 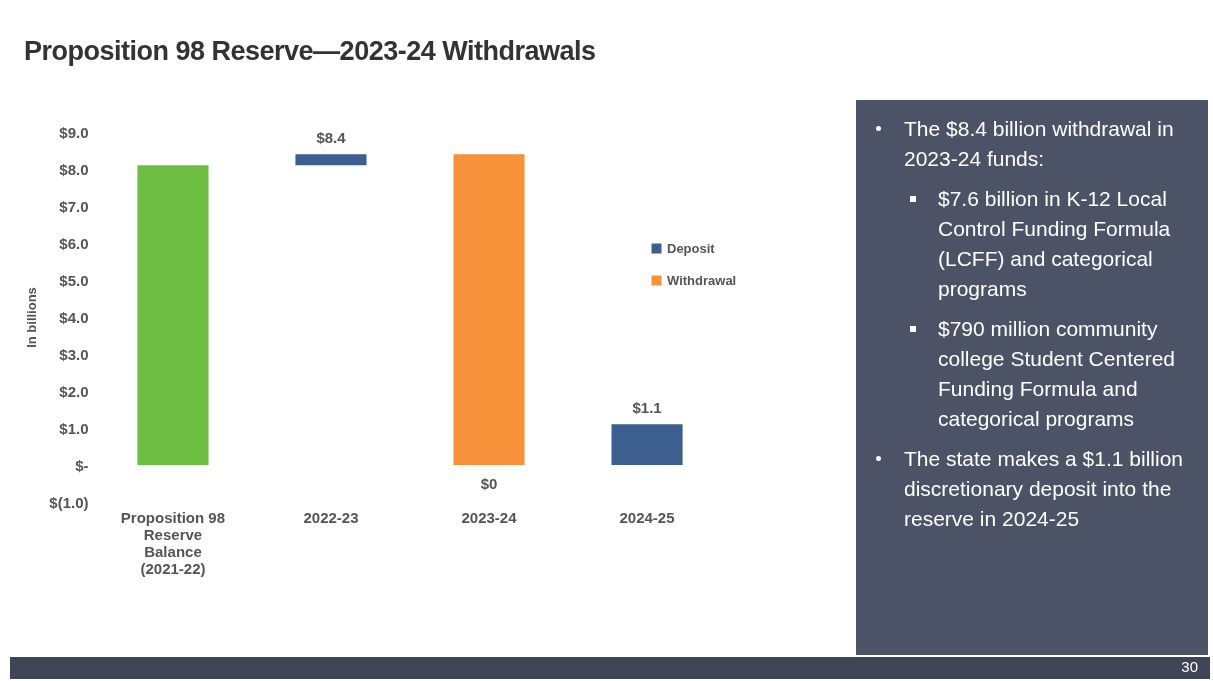 What do you see at coordinates (69, 502) in the screenshot?
I see `y-tick-label: $(1.0)` at bounding box center [69, 502].